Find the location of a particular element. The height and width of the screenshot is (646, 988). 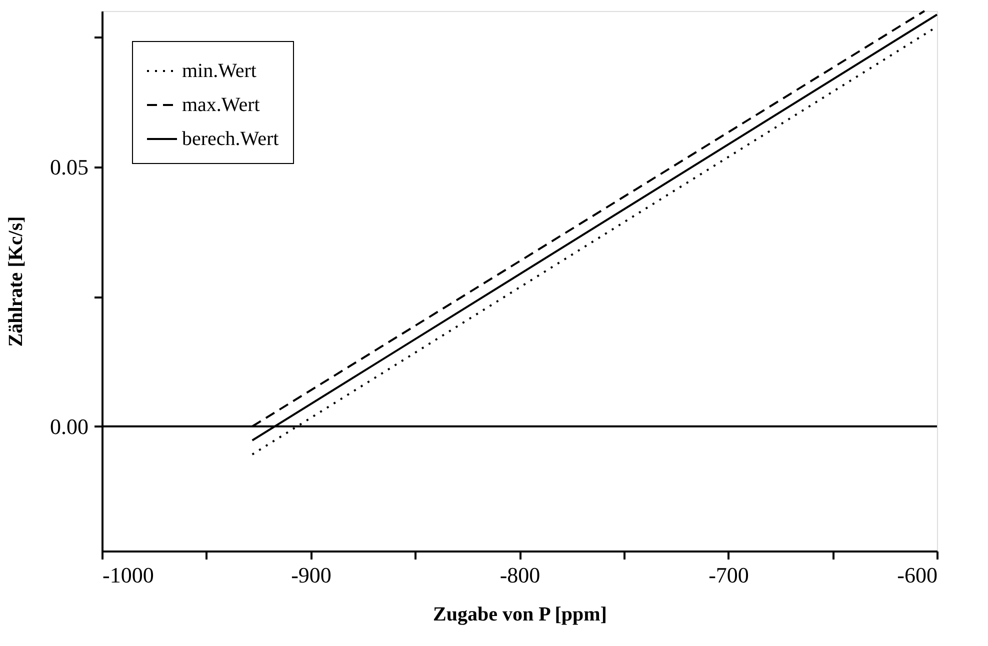

x-tick-label: -1000 is located at coordinates (128, 575).